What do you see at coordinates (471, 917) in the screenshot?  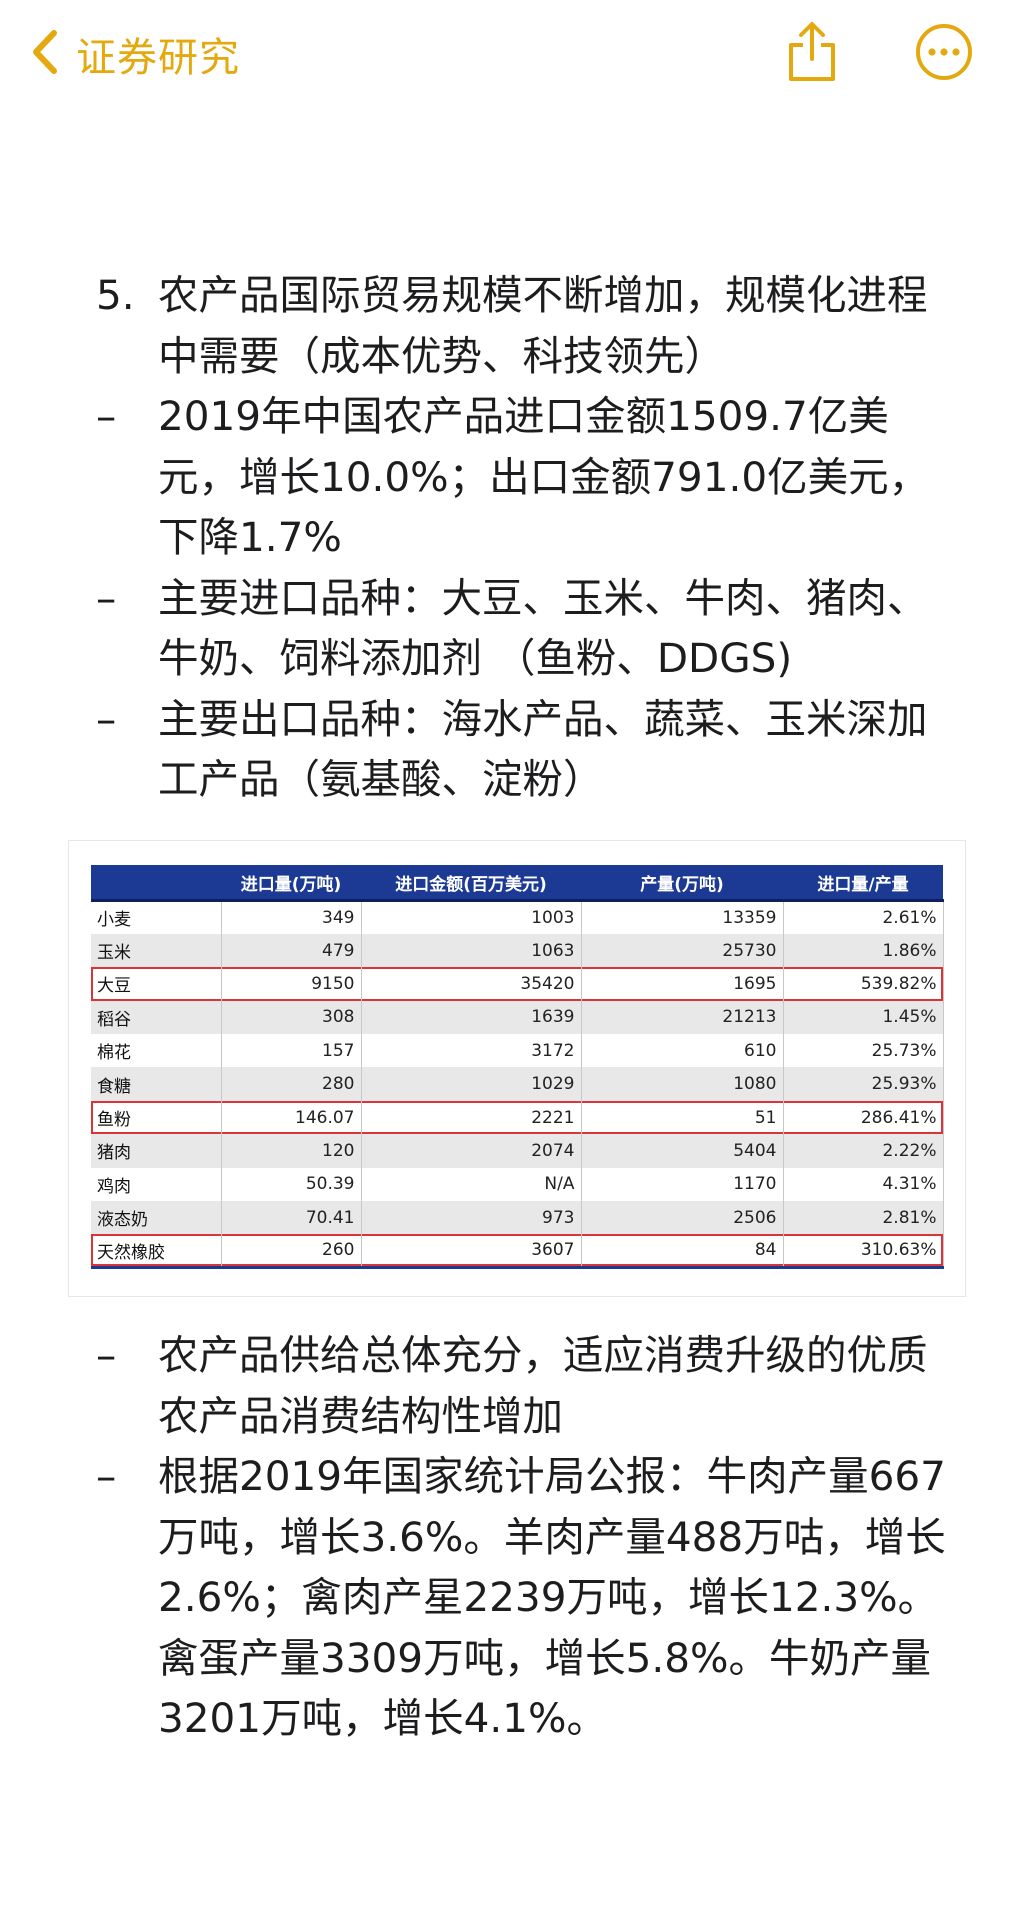 I see `table-cell: 1003` at bounding box center [471, 917].